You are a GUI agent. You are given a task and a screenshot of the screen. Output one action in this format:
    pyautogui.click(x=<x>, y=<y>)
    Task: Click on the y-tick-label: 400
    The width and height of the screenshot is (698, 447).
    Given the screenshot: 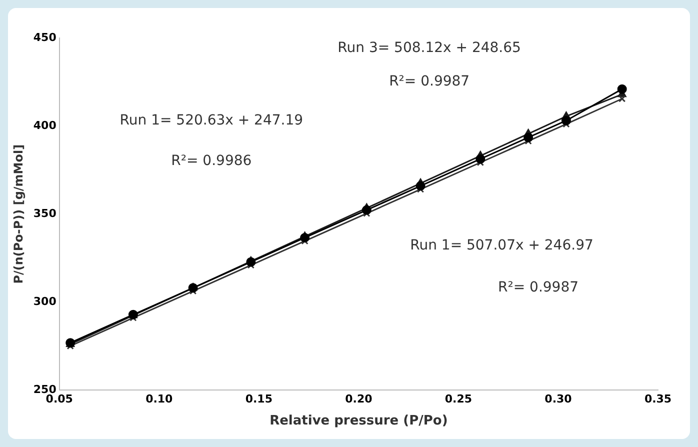 What is the action you would take?
    pyautogui.click(x=45, y=125)
    